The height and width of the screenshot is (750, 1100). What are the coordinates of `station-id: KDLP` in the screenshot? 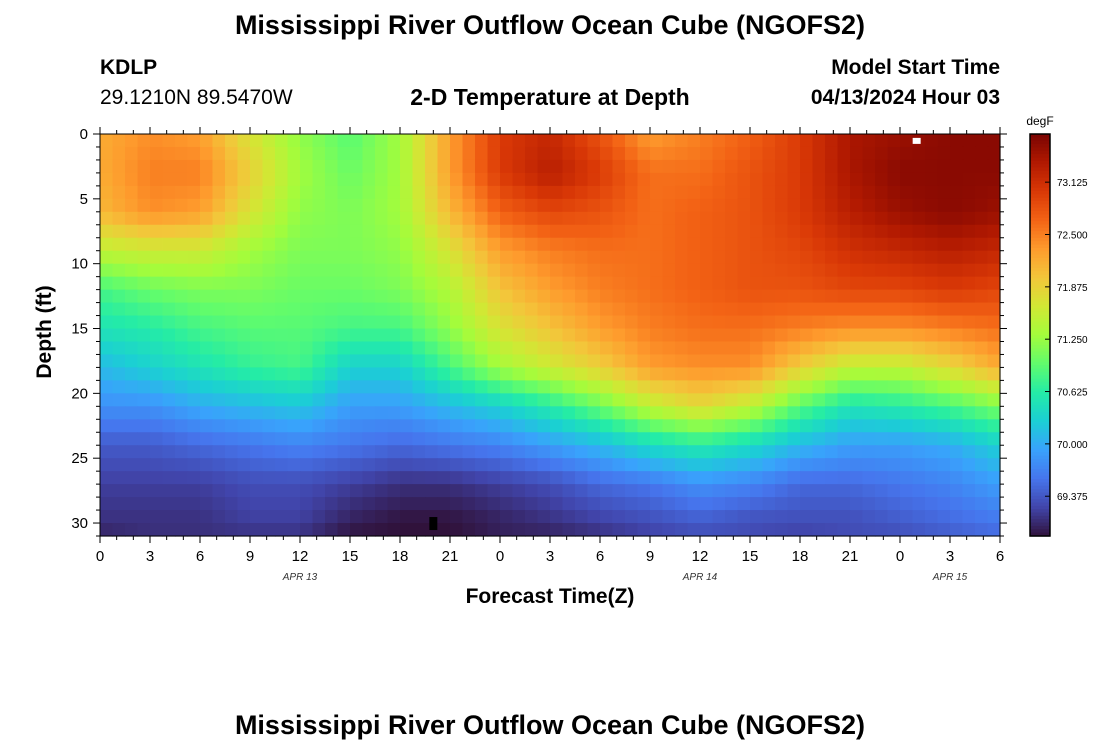 It's located at (129, 67).